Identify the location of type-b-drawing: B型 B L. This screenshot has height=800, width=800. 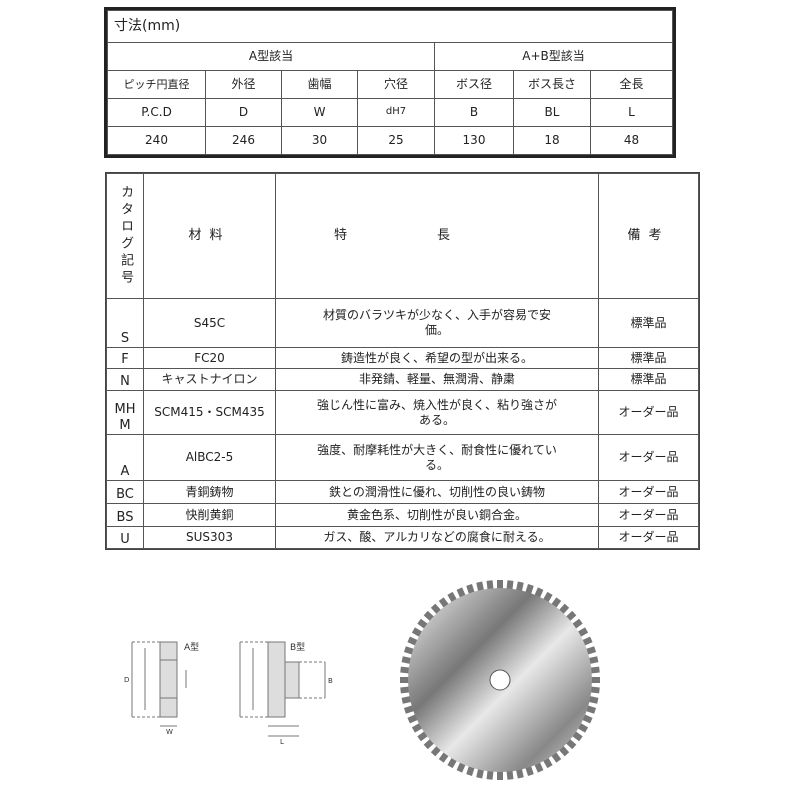
(286, 693).